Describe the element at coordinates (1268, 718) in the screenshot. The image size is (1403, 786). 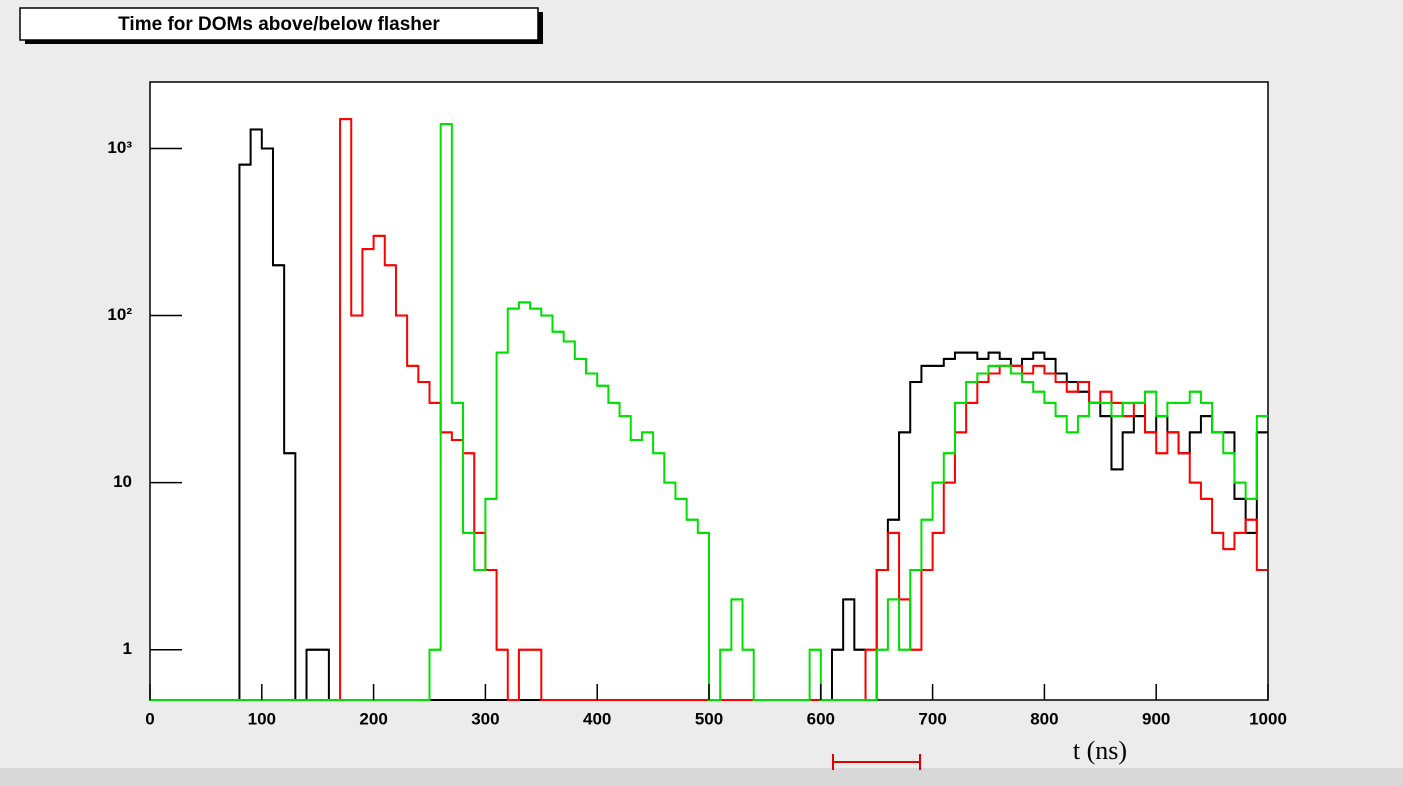
I see `x-tick-label: 1000` at that location.